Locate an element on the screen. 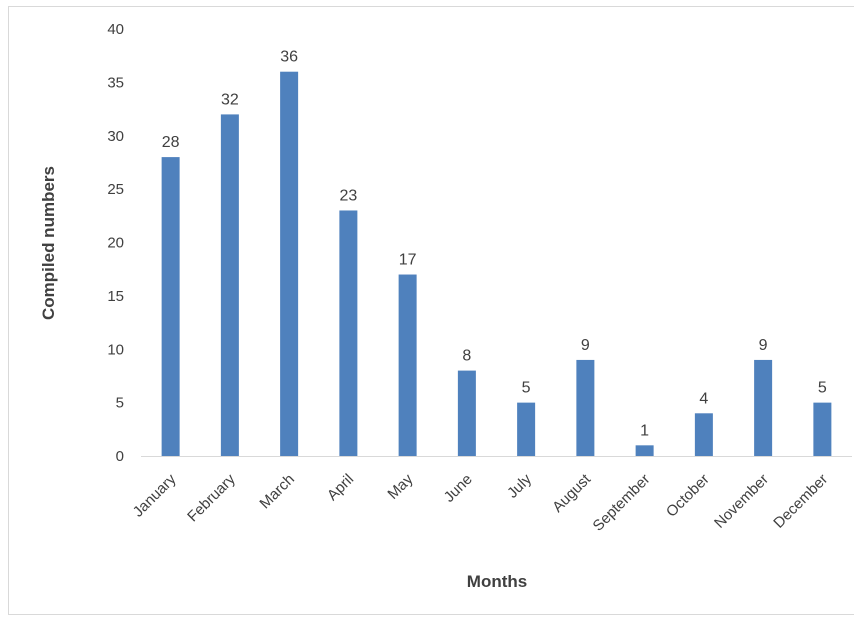 The width and height of the screenshot is (866, 617). bar-july is located at coordinates (526, 429).